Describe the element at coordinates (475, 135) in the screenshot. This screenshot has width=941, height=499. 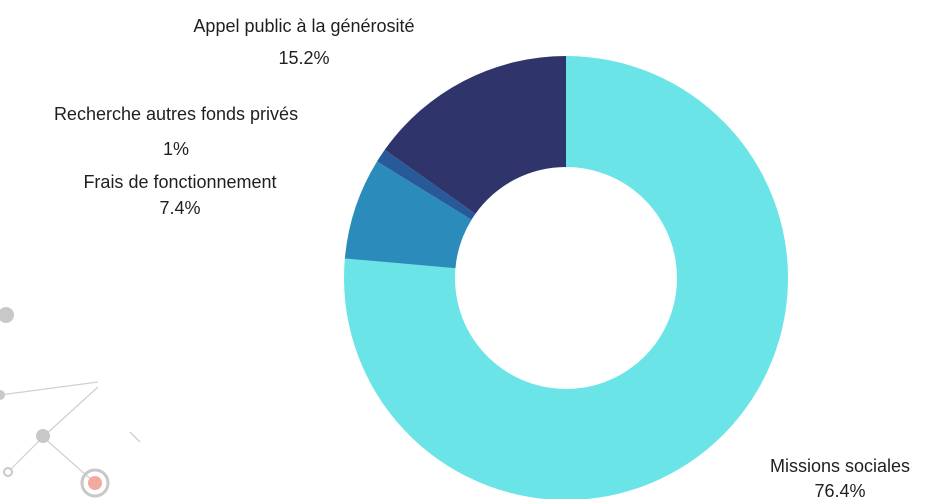
I see `donut-slice-appel-public-a-la-generosite` at that location.